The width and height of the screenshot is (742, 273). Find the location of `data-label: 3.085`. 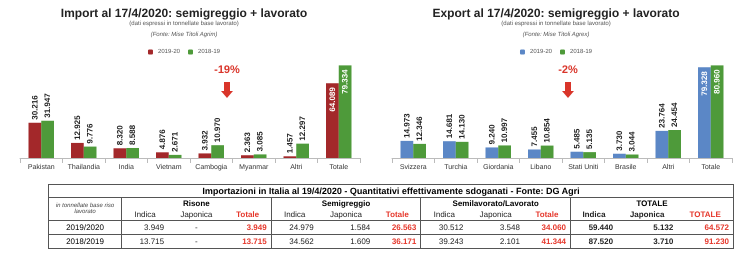

data-label: 3.085 is located at coordinates (260, 141).